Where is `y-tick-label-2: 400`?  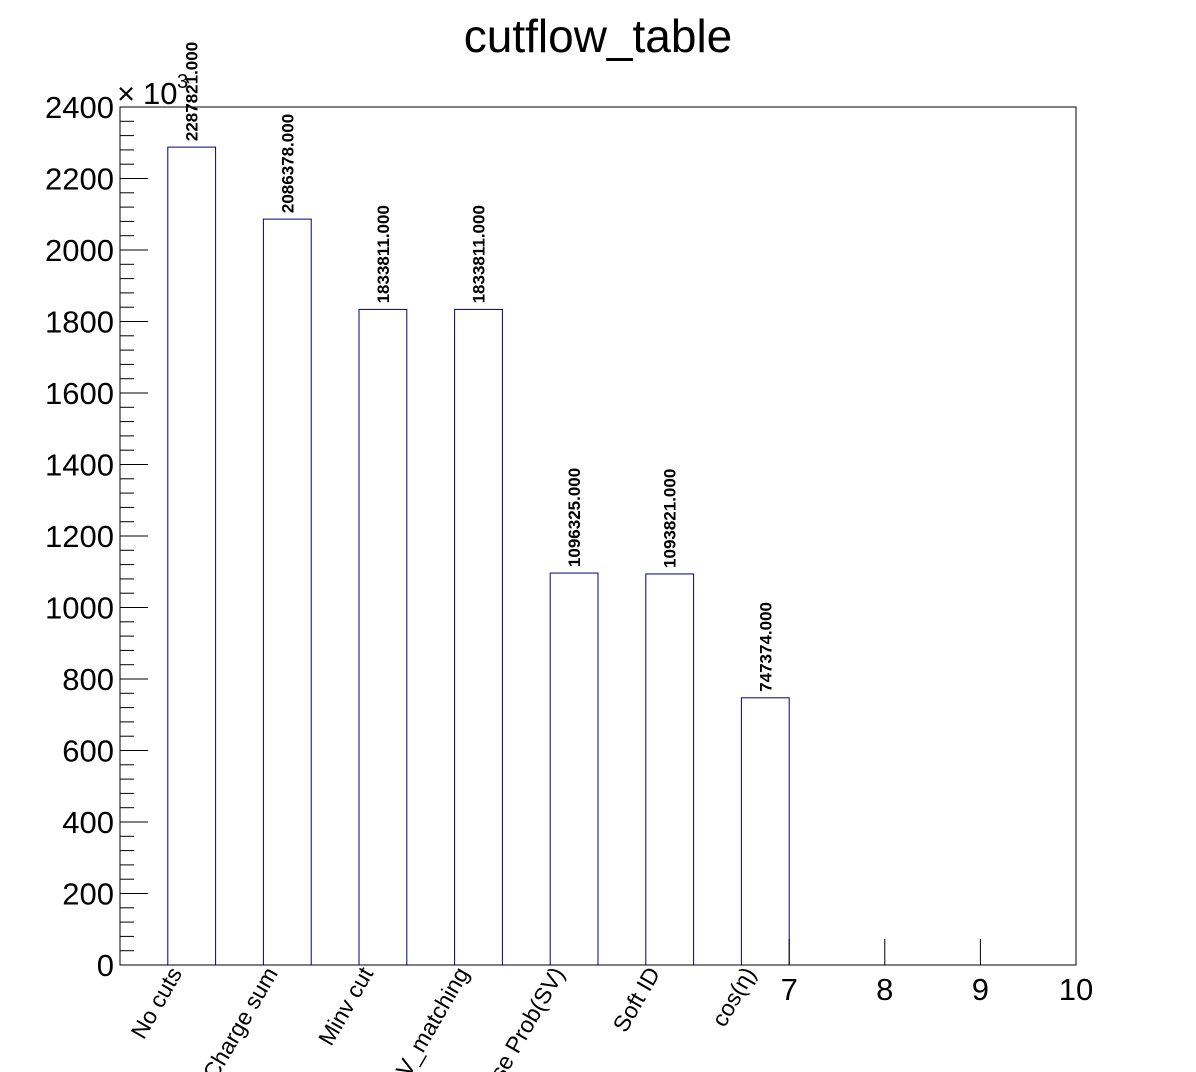 y-tick-label-2: 400 is located at coordinates (88, 822).